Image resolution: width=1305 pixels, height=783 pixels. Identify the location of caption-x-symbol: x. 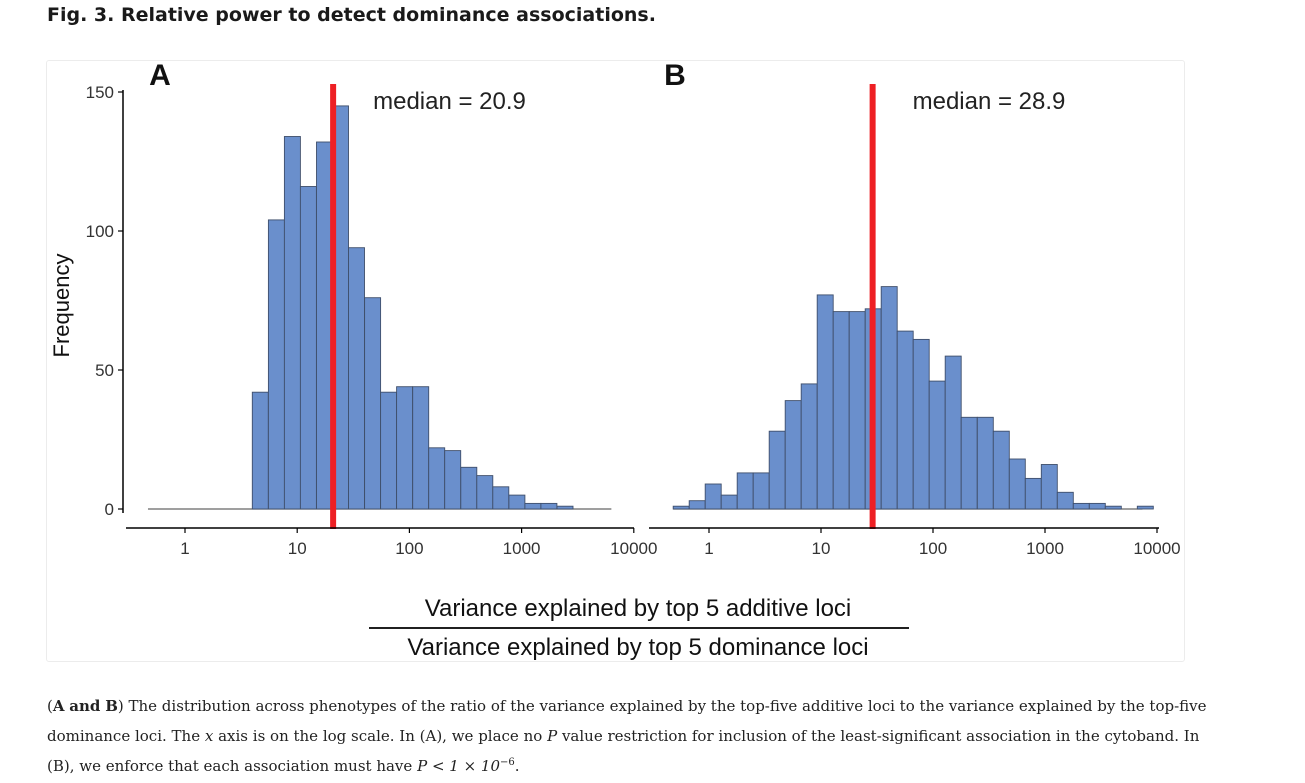
(209, 736).